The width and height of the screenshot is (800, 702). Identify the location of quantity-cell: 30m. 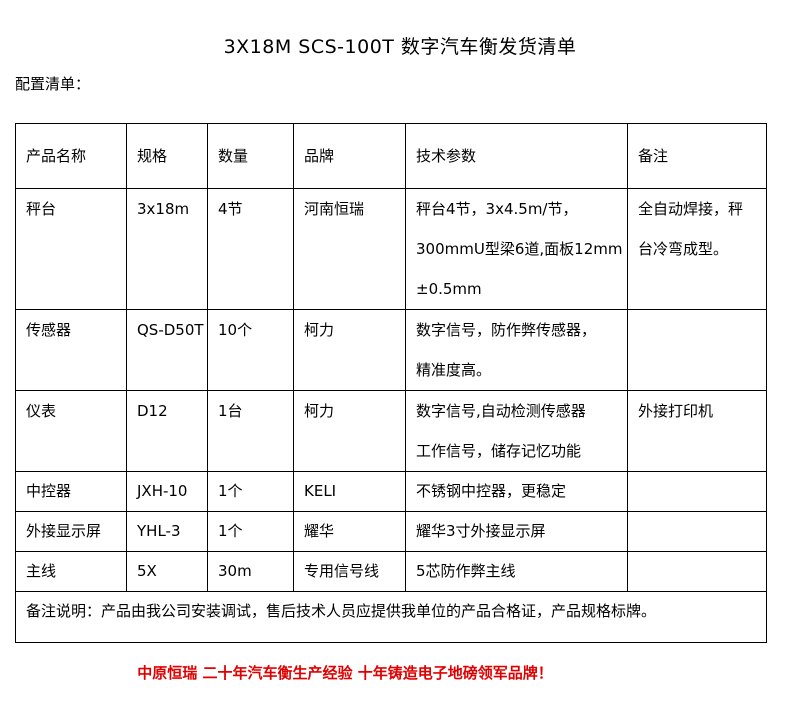
(250, 571).